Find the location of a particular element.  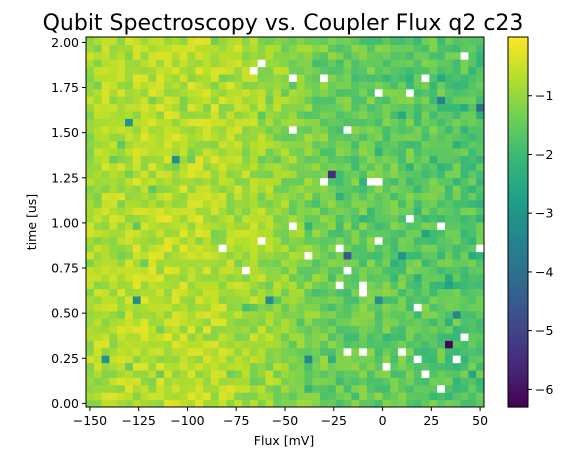

y-axis-label: time [us] is located at coordinates (31, 222).